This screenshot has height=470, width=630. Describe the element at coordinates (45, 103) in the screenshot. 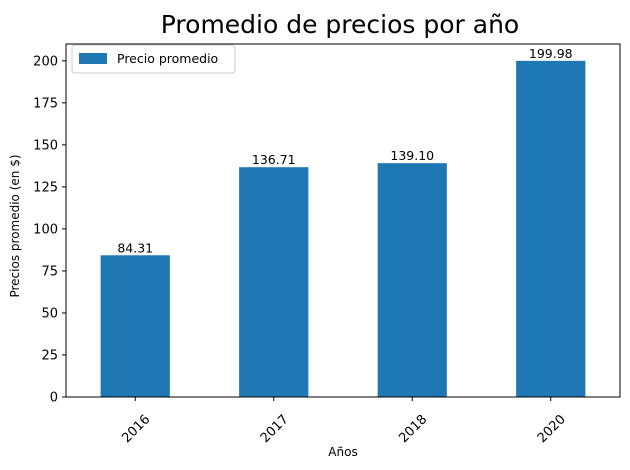

I see `y-tick-label-175: 175` at that location.